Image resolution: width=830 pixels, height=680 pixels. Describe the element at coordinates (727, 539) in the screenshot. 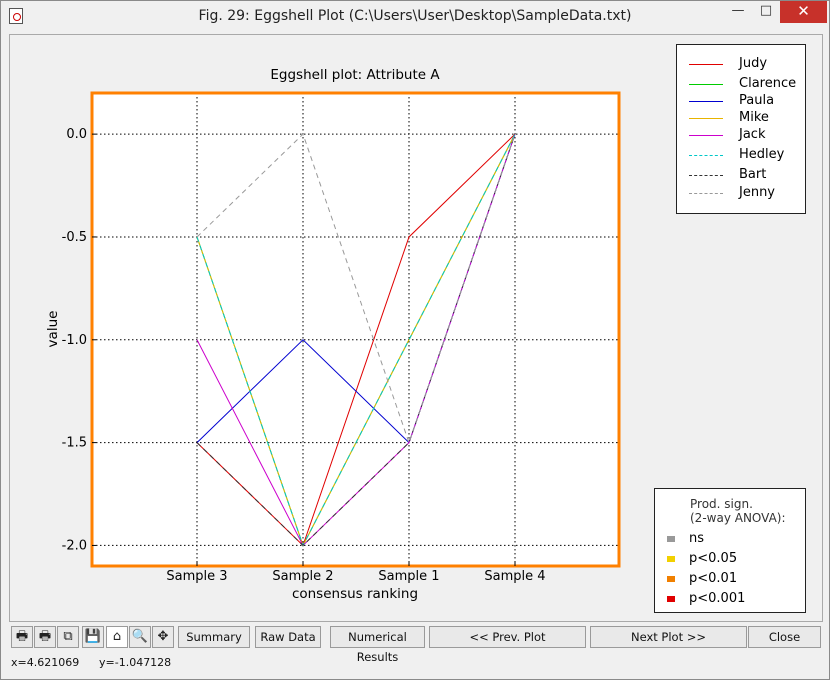

I see `significance-entry: ns` at that location.